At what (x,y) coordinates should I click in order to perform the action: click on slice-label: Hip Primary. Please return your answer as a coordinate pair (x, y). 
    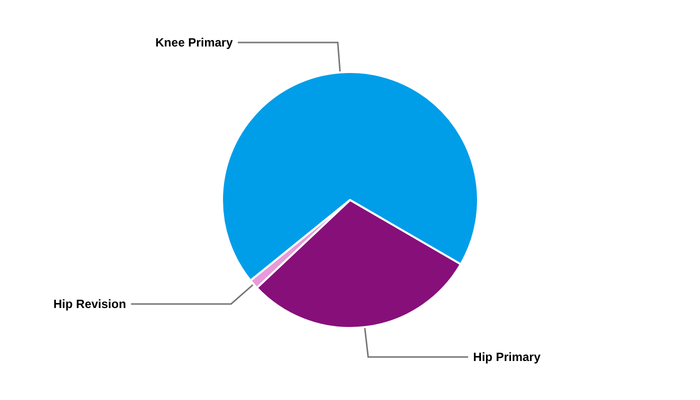
    Looking at the image, I should click on (507, 357).